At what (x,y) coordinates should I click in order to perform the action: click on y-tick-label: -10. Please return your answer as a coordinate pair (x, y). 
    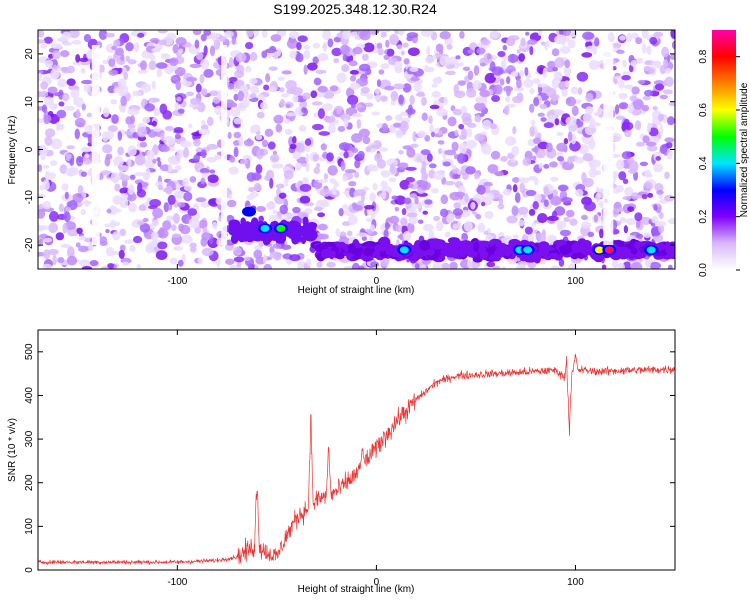
    Looking at the image, I should click on (29, 197).